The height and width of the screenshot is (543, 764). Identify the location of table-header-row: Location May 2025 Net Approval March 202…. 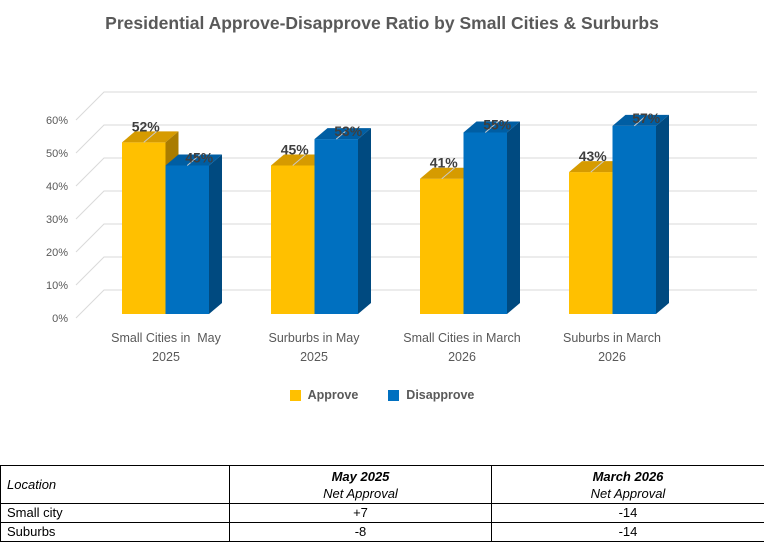
(382, 484).